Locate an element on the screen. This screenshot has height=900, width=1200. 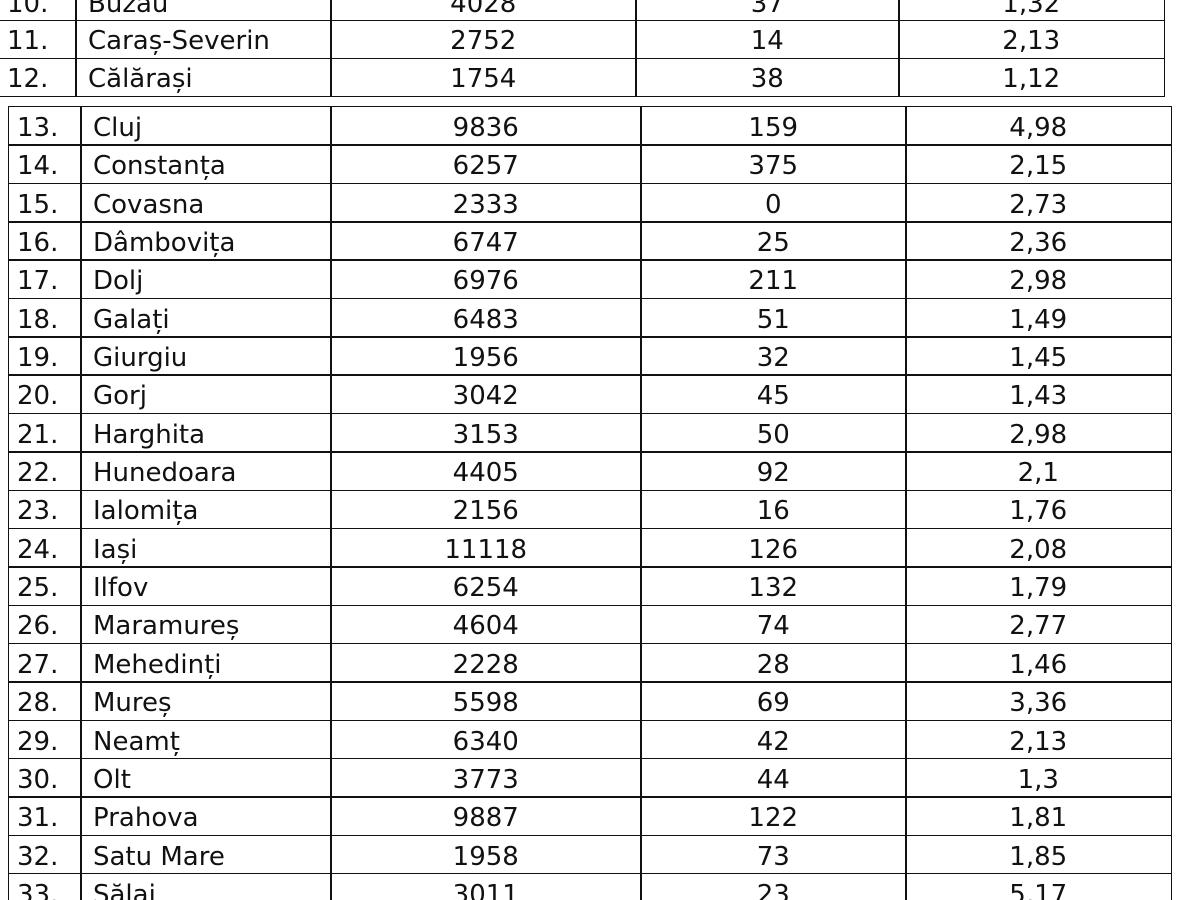
row-number: 27. is located at coordinates (45, 662).